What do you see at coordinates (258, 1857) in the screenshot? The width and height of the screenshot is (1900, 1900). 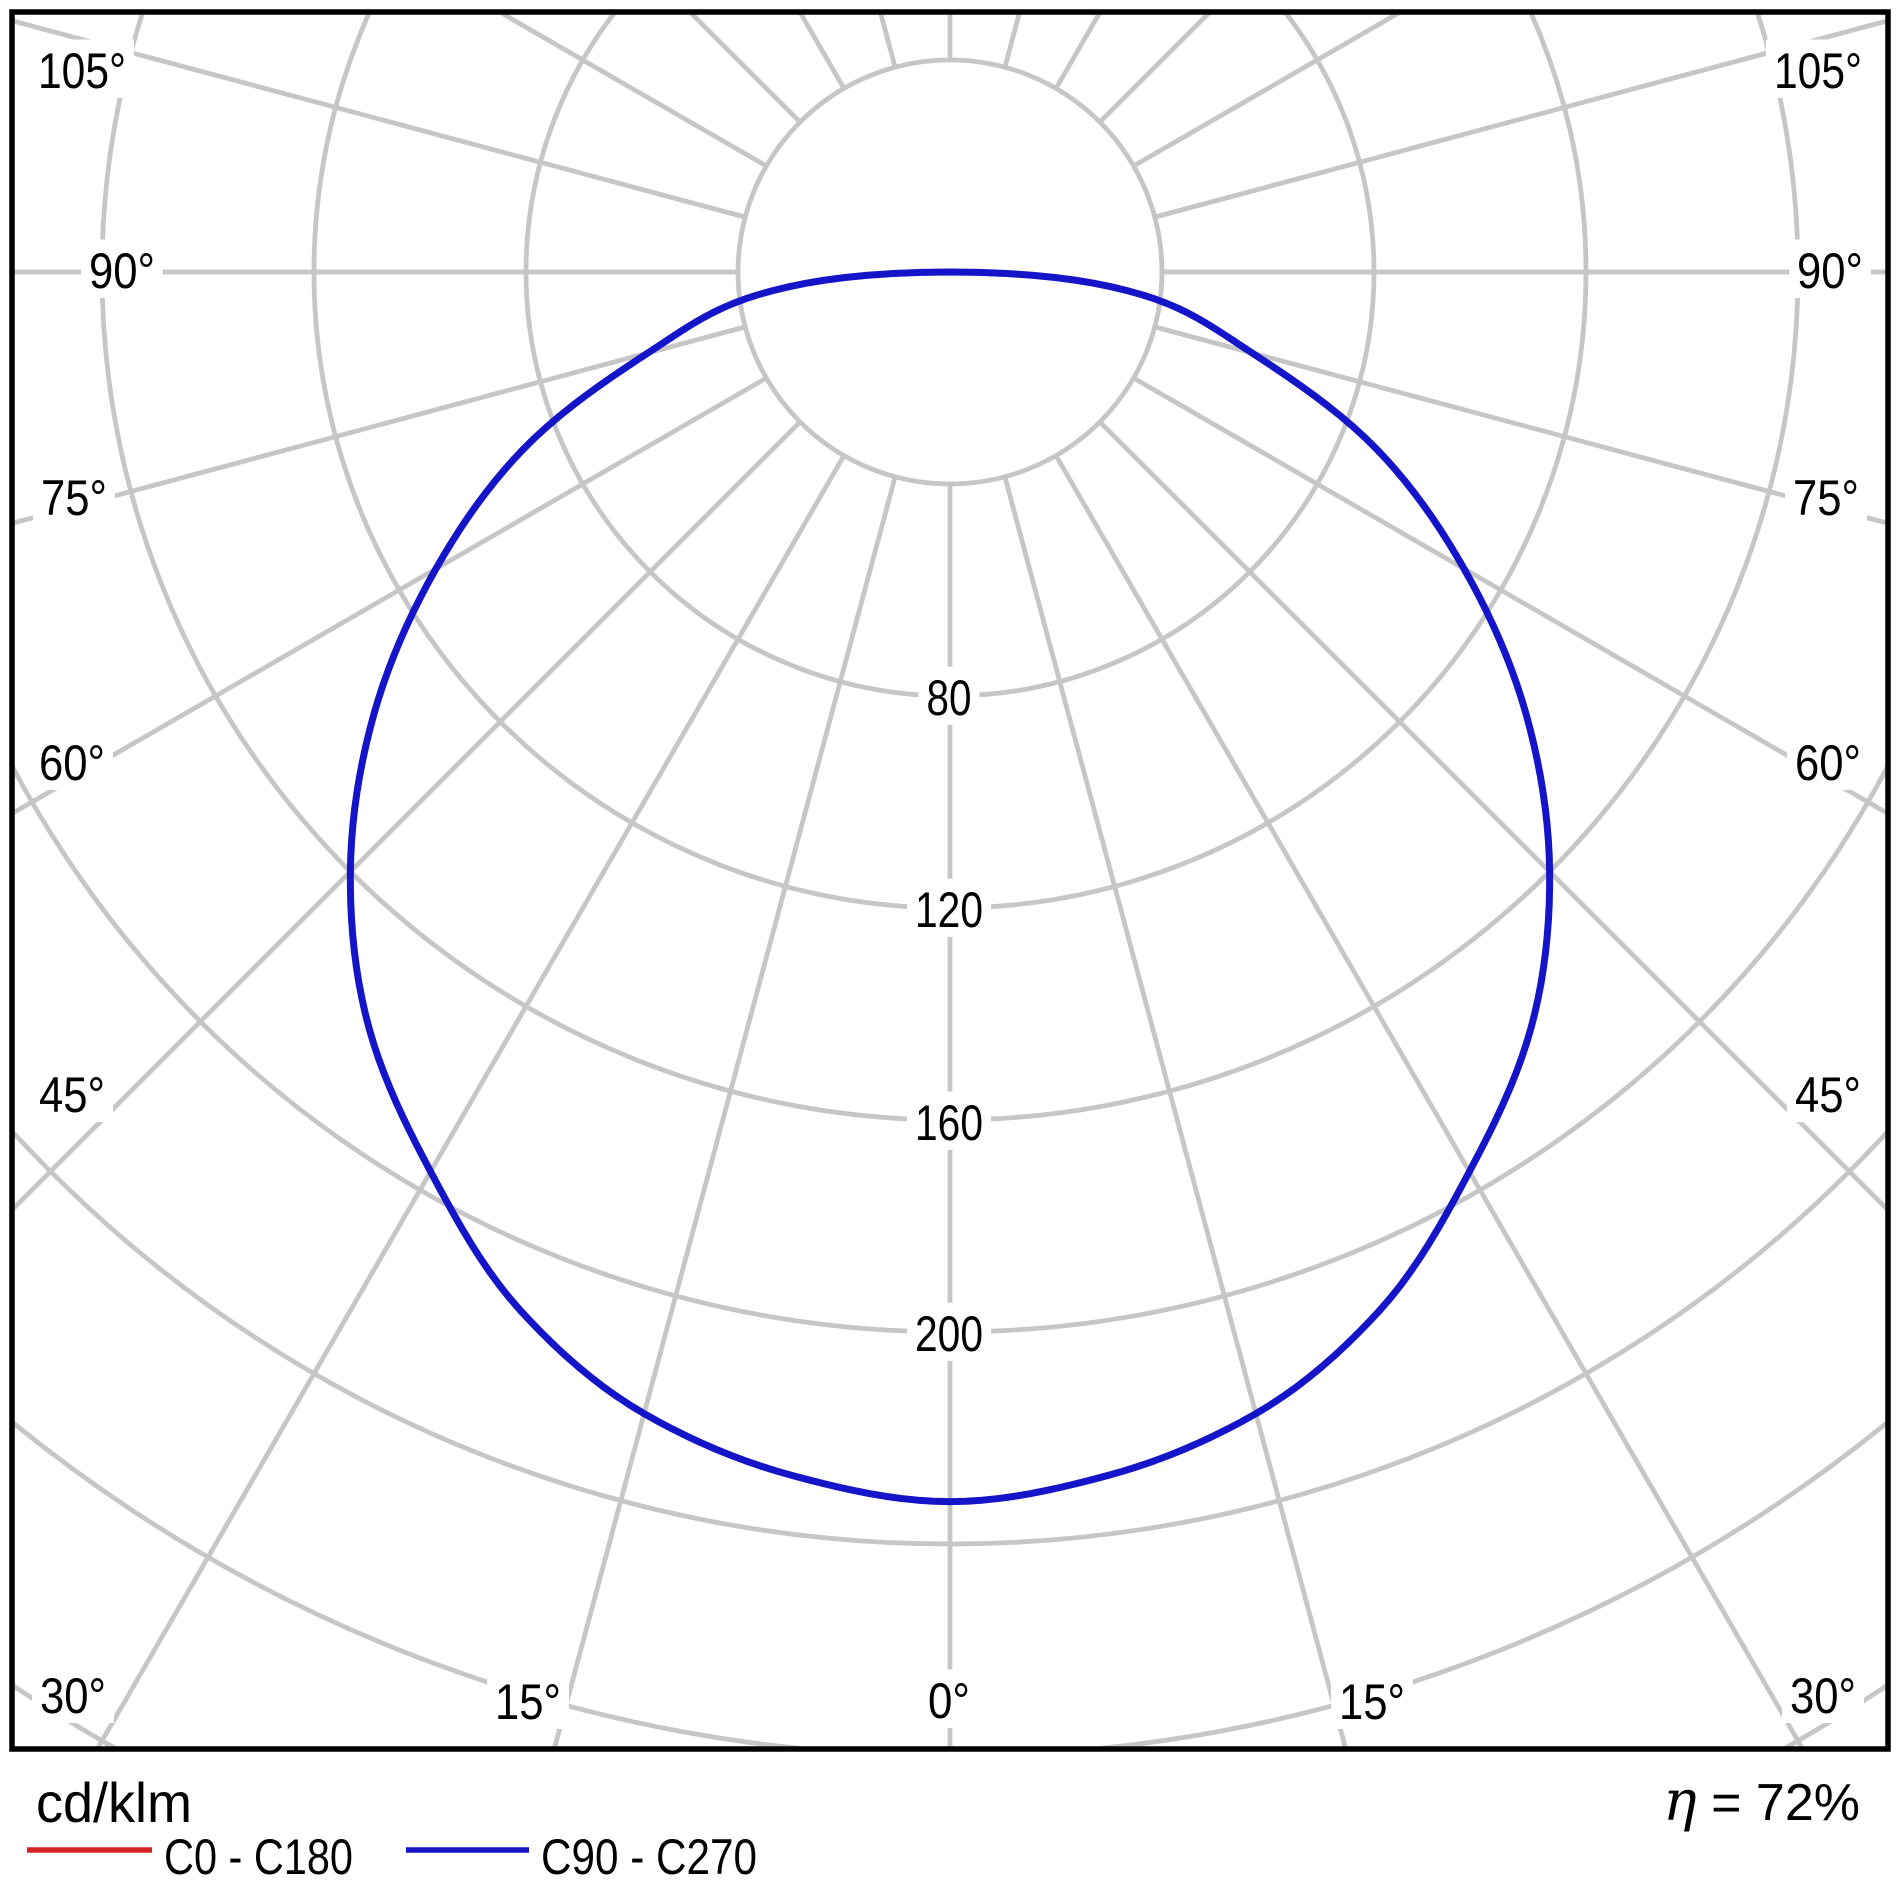 I see `legend-label-0: C0 - C180` at bounding box center [258, 1857].